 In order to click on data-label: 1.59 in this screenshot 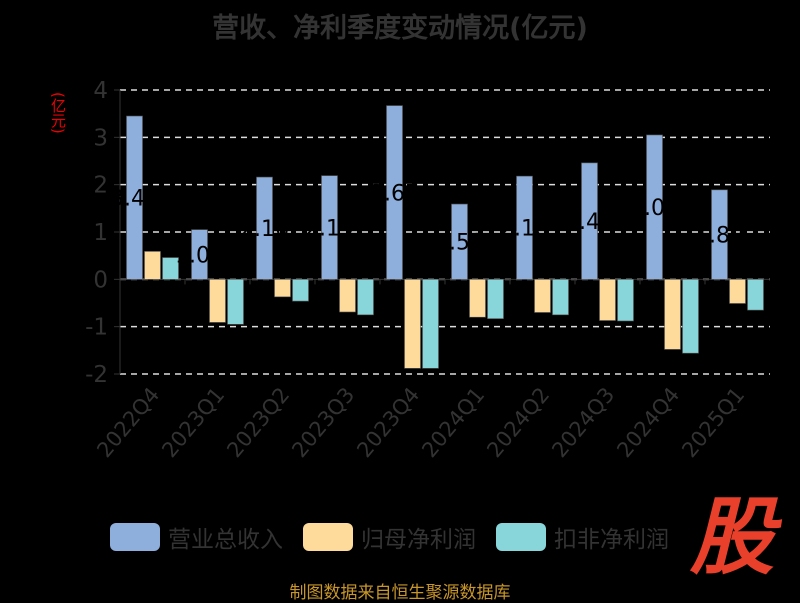, I will do `click(459, 243)`.